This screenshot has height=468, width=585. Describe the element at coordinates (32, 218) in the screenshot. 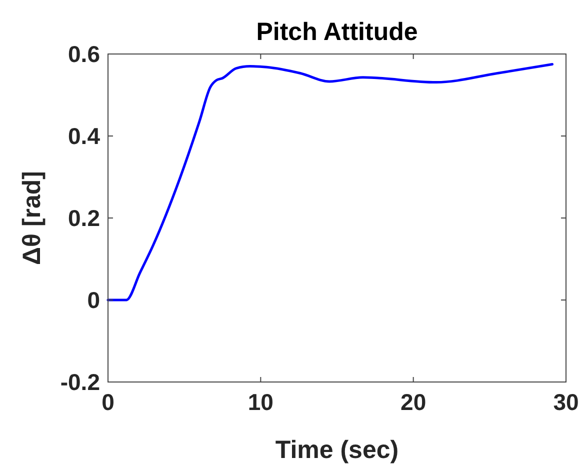

I see `y-axis-title: Δθ [rad]` at that location.